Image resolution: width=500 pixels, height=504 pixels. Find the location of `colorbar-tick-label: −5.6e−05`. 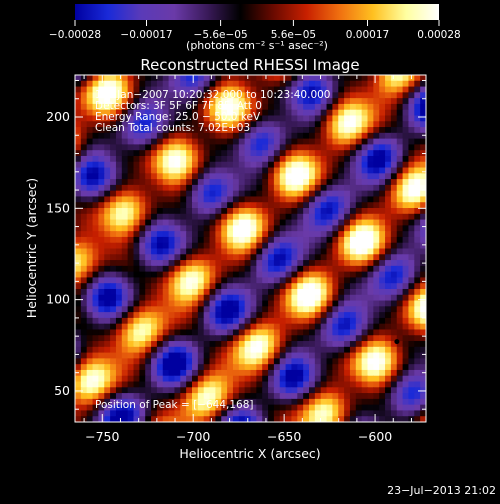

colorbar-tick-label: −5.6e−05 is located at coordinates (221, 35).